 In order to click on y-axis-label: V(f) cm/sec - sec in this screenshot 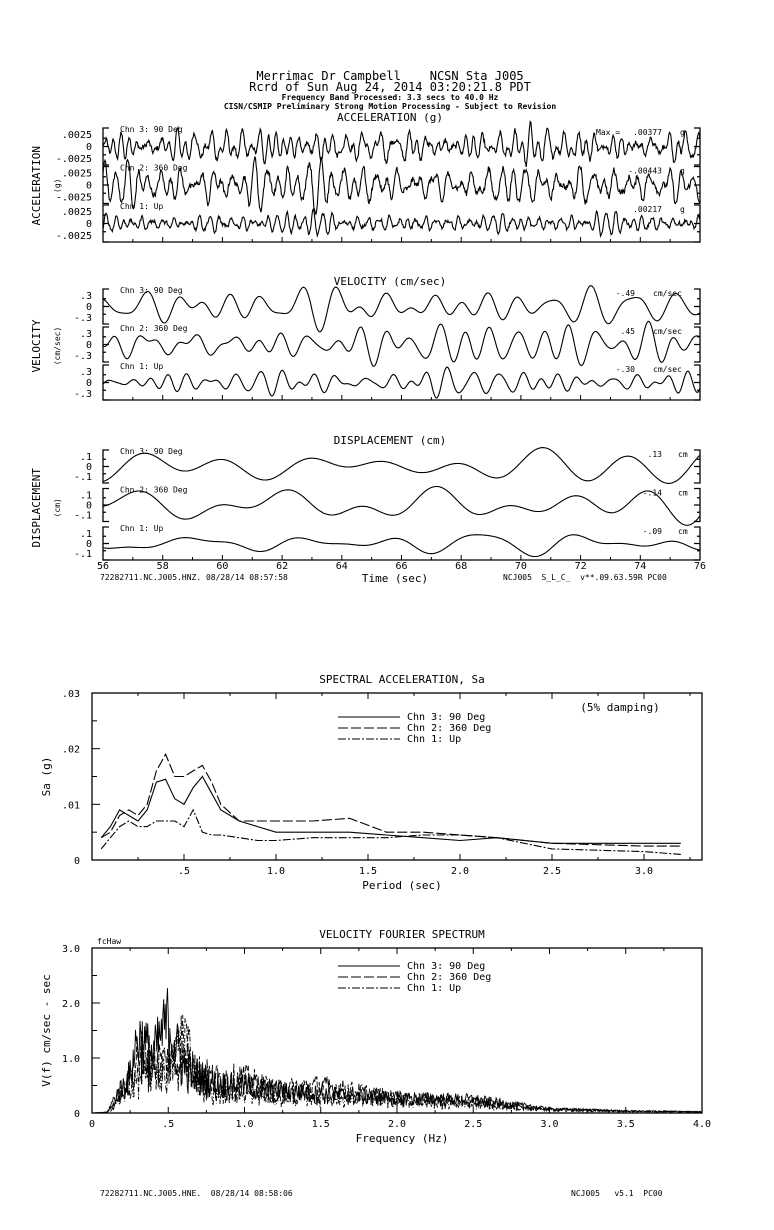, I will do `click(46, 1030)`.